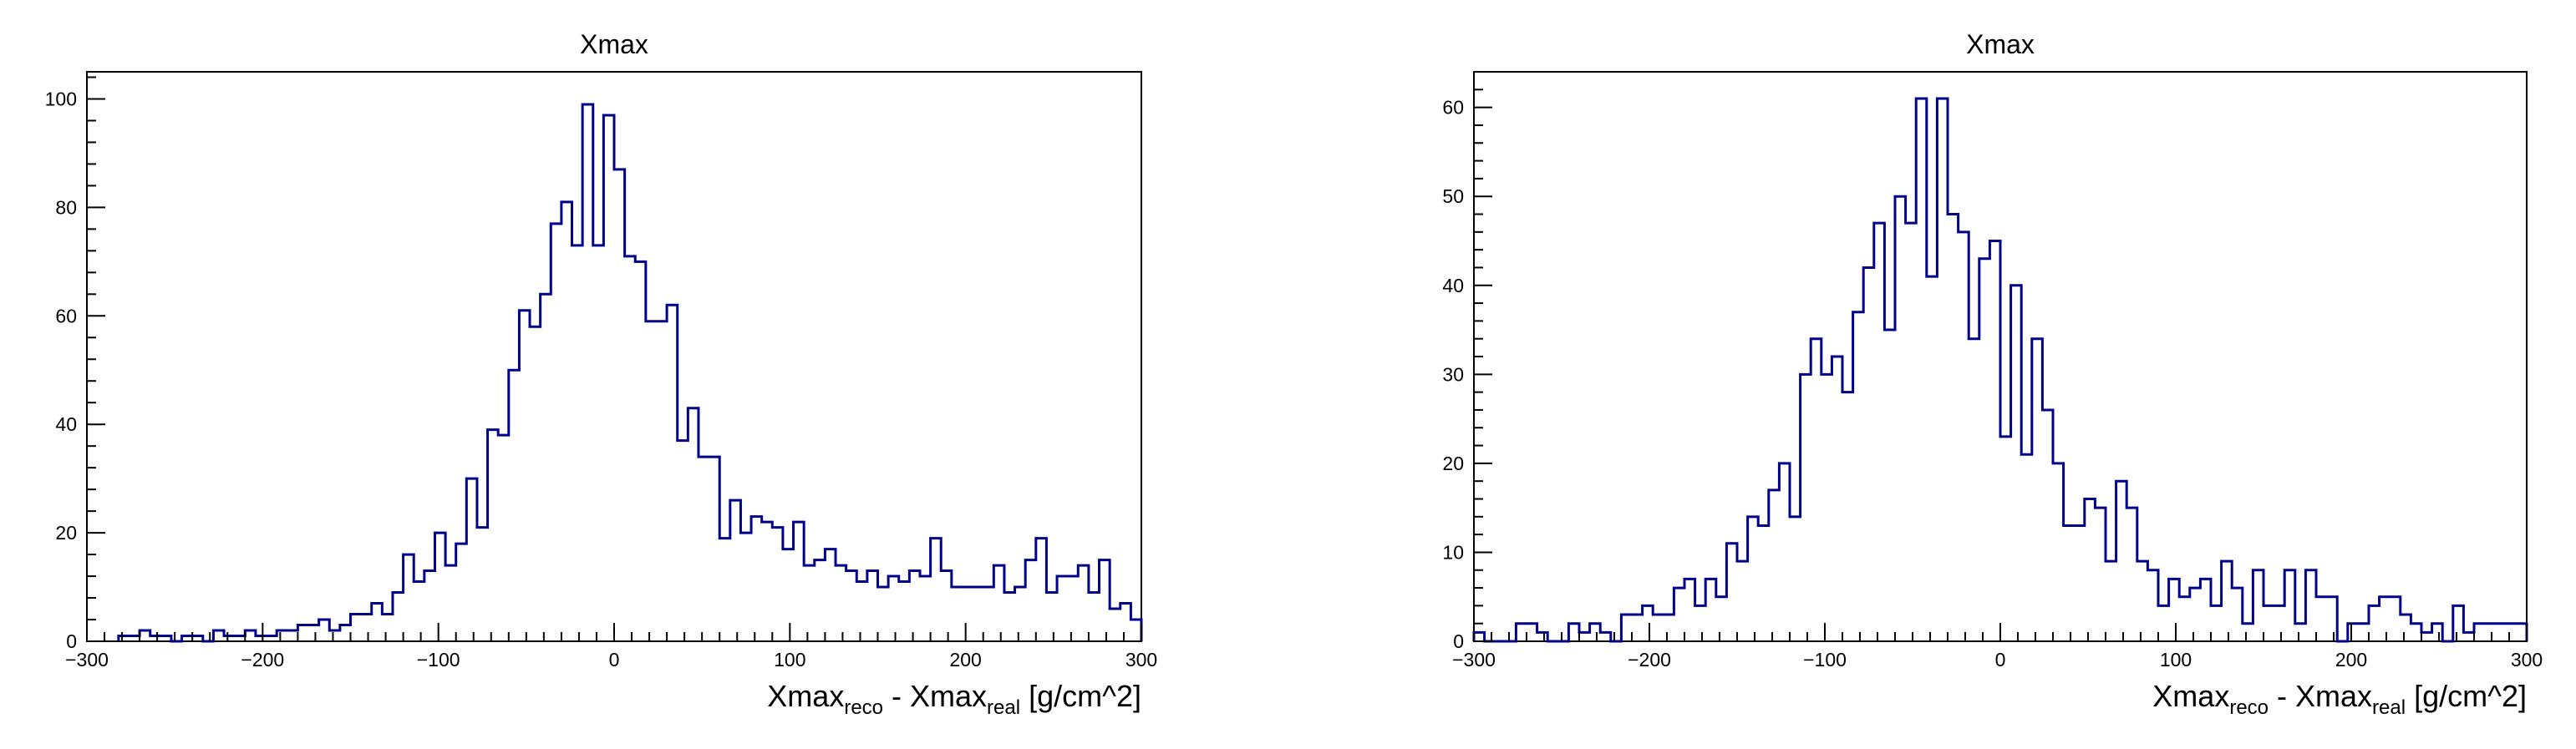 The width and height of the screenshot is (2576, 749). What do you see at coordinates (1453, 374) in the screenshot?
I see `y-tick-label: 30` at bounding box center [1453, 374].